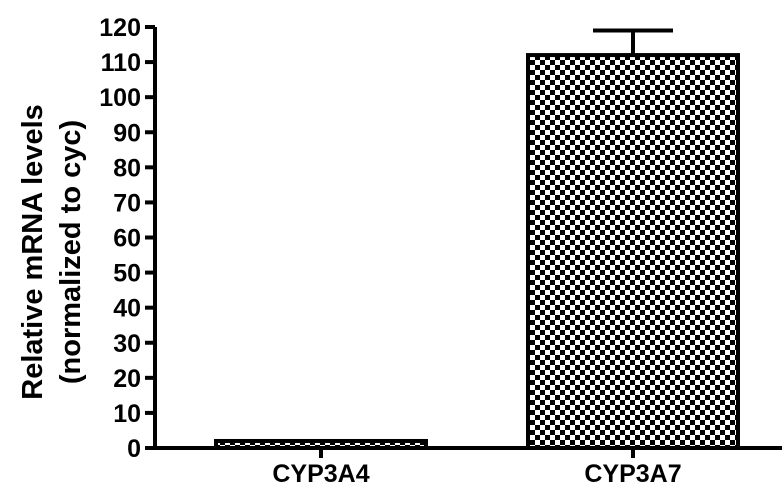 This screenshot has height=491, width=782. I want to click on y-axis-title-line-1: Relative mRNA levels, so click(33, 252).